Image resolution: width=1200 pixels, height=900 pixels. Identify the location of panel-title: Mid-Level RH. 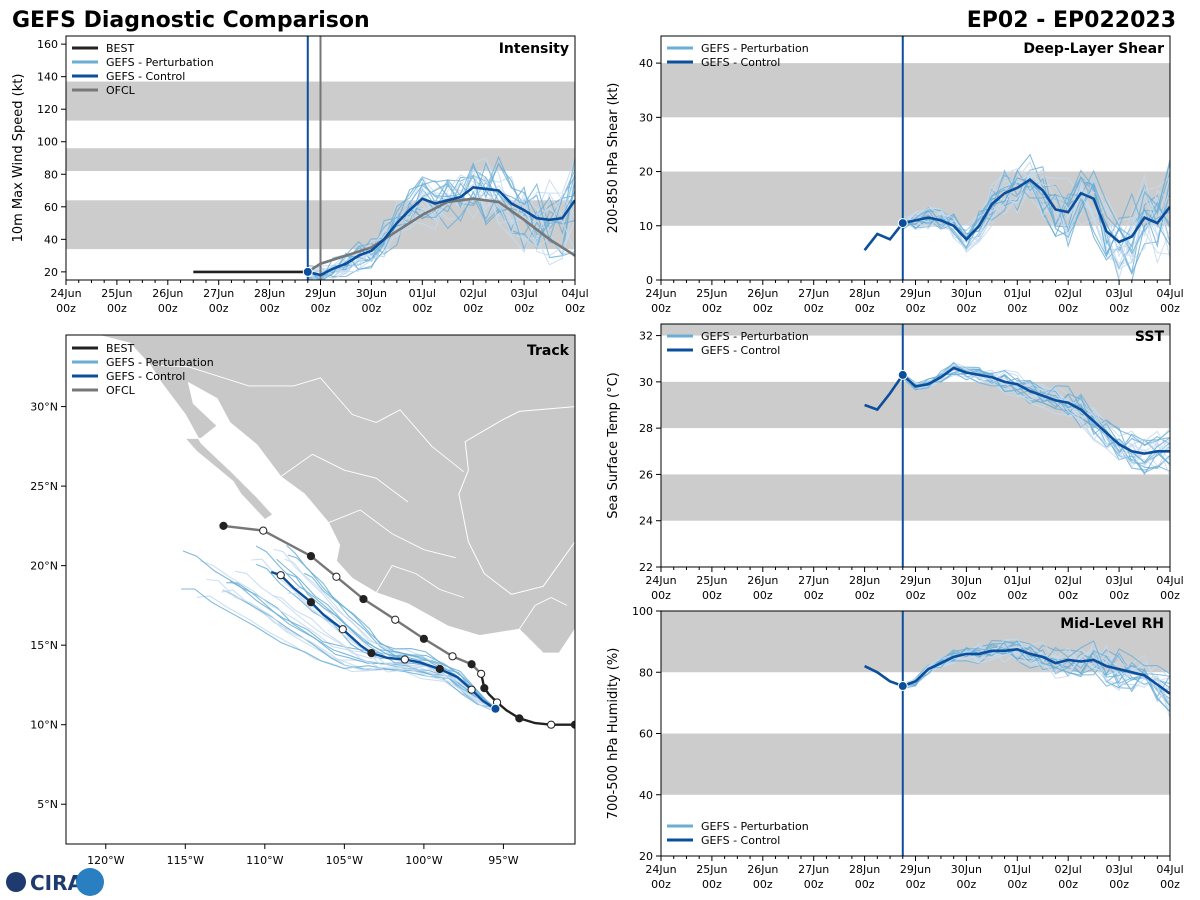
(1112, 624).